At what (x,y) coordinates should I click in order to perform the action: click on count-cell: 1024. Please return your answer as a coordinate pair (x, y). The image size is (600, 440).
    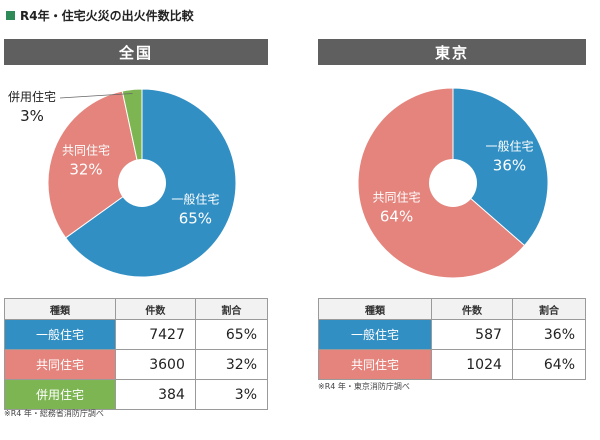
    Looking at the image, I should click on (472, 364).